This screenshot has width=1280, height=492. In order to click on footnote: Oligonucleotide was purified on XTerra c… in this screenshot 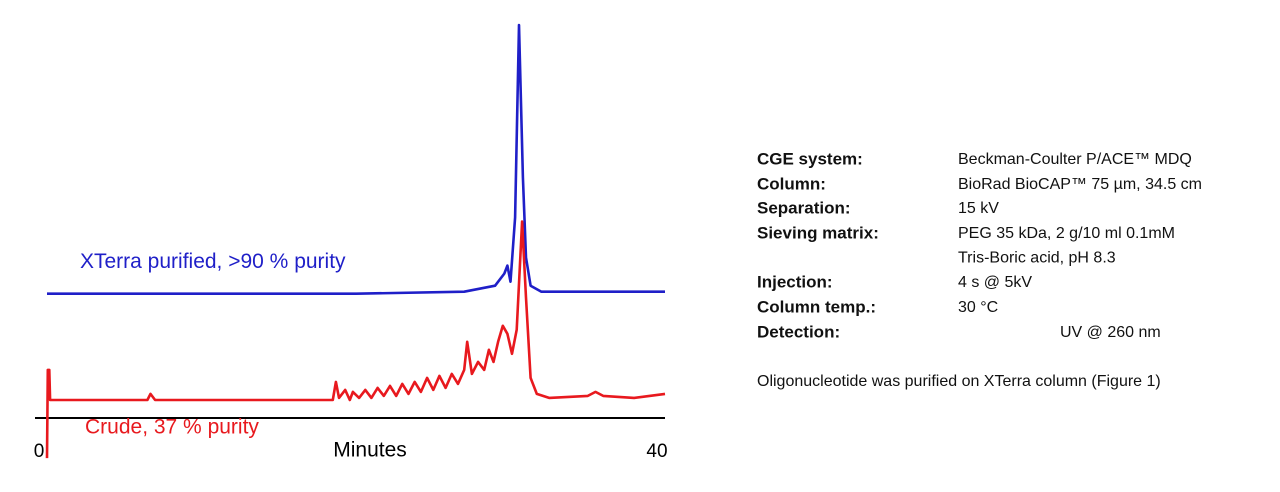, I will do `click(959, 381)`.